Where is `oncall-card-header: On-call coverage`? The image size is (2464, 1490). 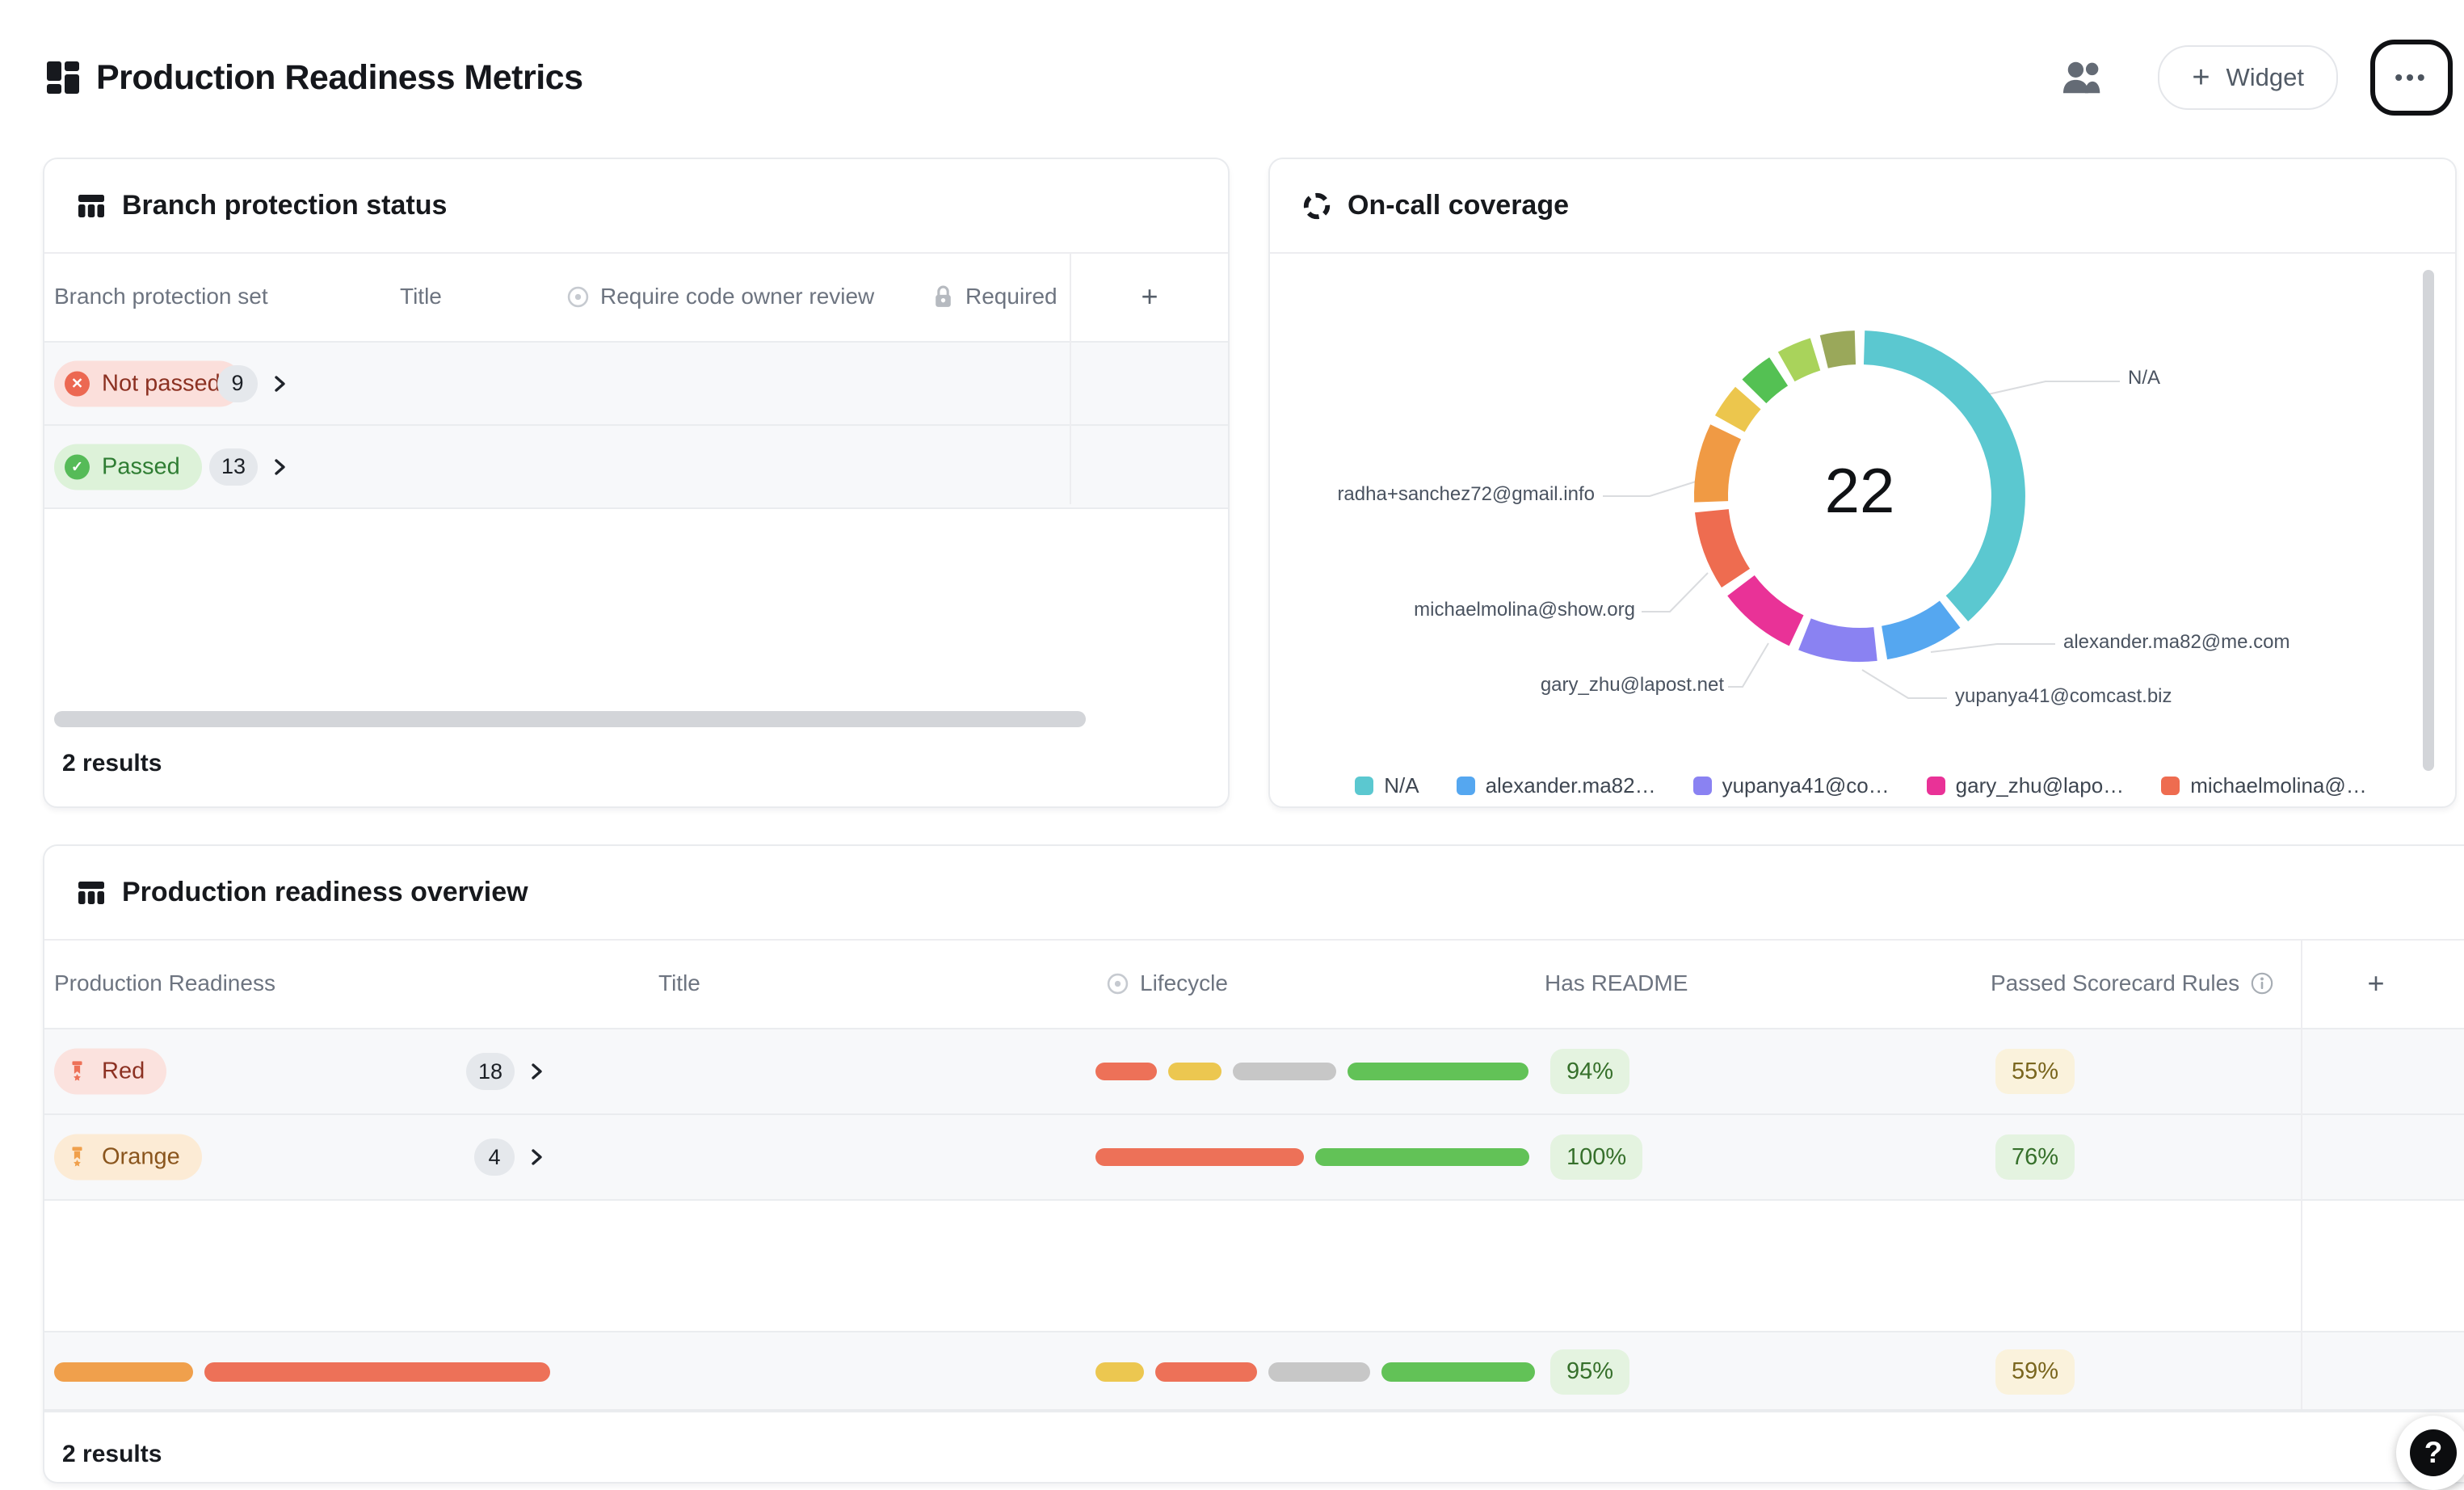 oncall-card-header: On-call coverage is located at coordinates (1862, 206).